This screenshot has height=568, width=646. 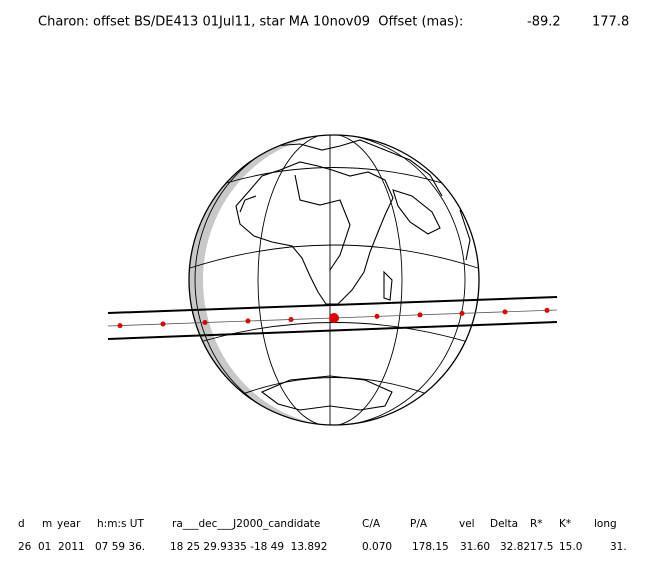 What do you see at coordinates (332, 330) in the screenshot?
I see `path-south-limit` at bounding box center [332, 330].